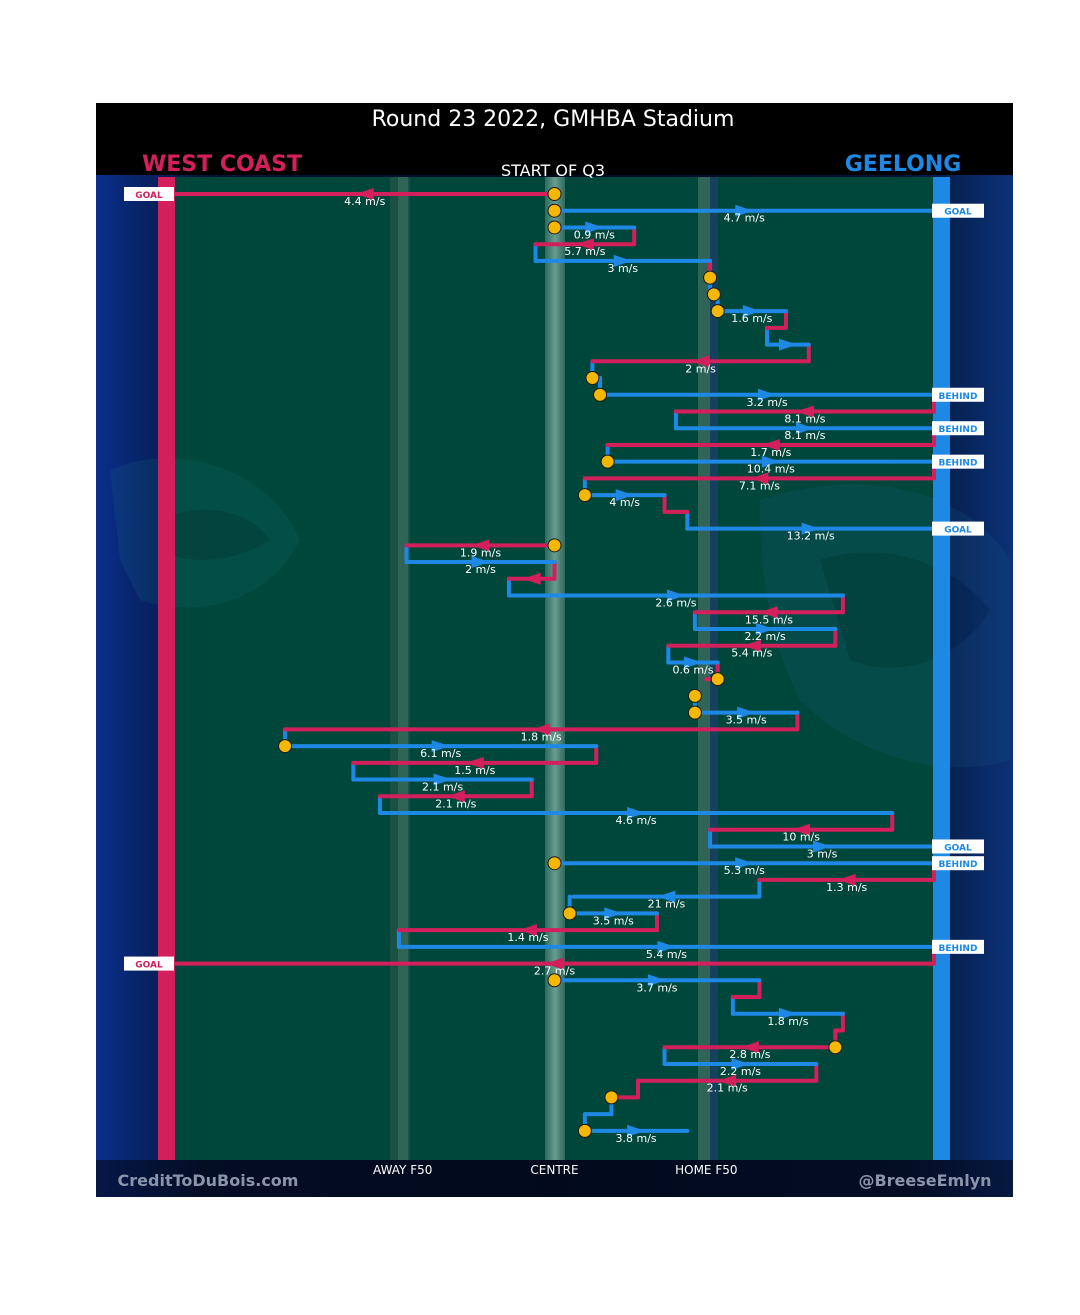  I want to click on home-team-label: GEELONG, so click(903, 164).